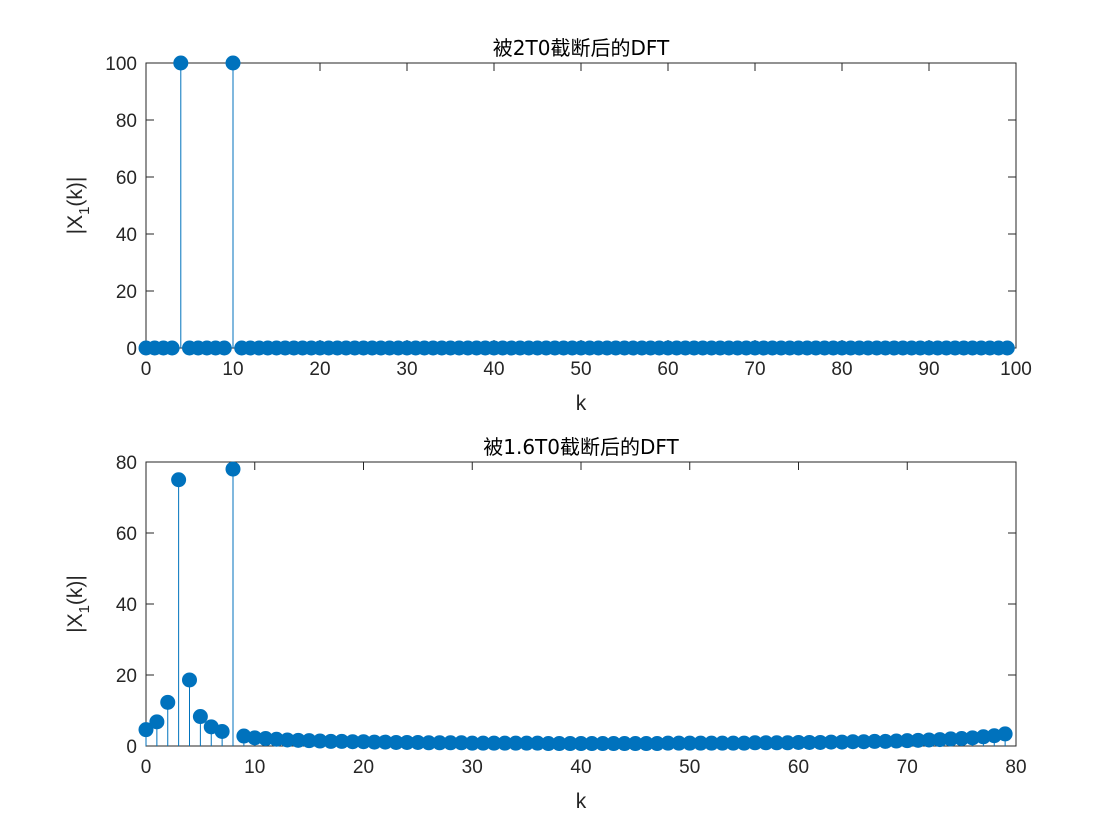 Image resolution: width=1120 pixels, height=840 pixels. Describe the element at coordinates (84, 211) in the screenshot. I see `y-label-subscript: 1` at that location.